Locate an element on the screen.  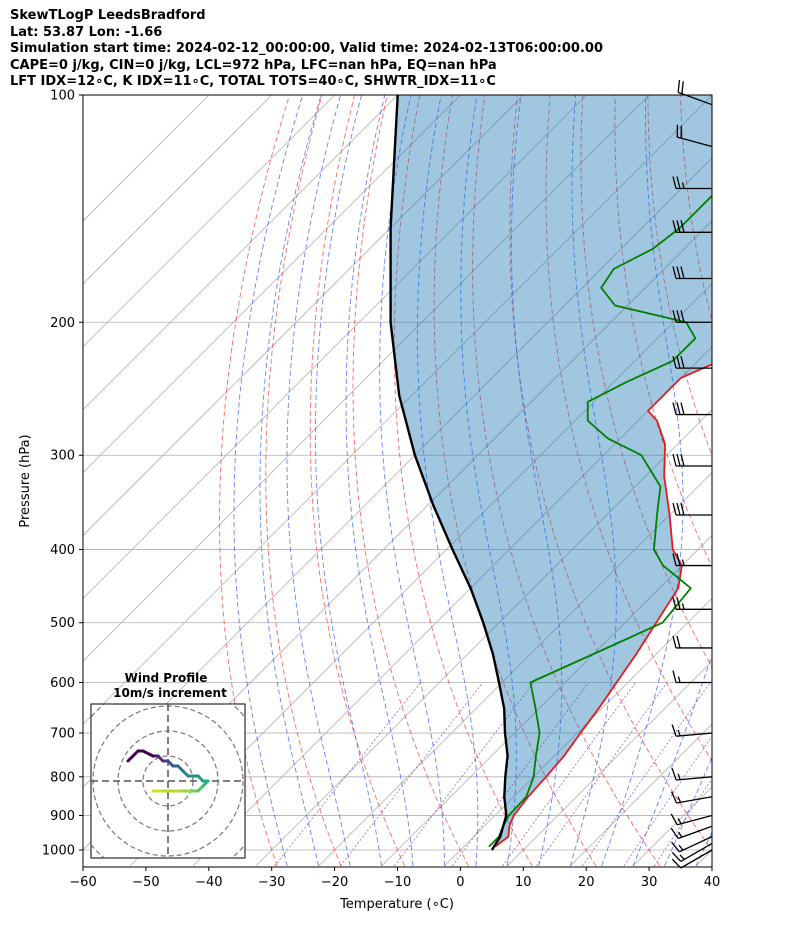
chart-title: SkewTLogP LeedsBradford is located at coordinates (108, 15).